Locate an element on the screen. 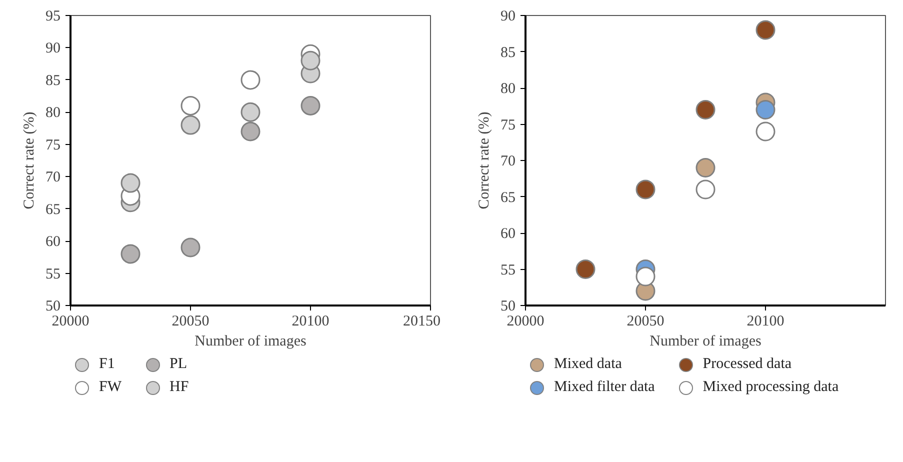  x-tick-label: 20150 is located at coordinates (421, 322).